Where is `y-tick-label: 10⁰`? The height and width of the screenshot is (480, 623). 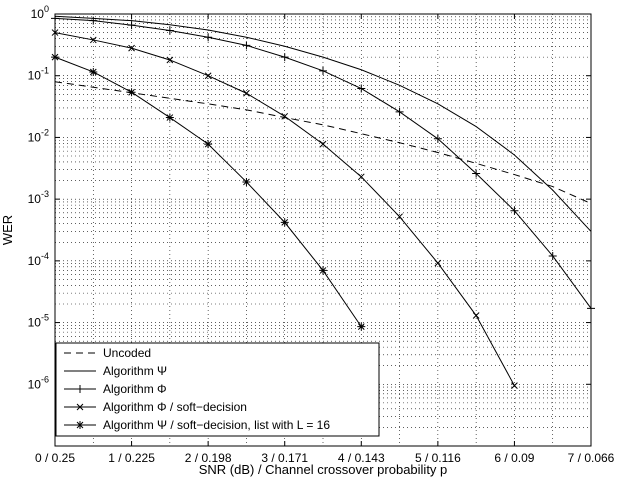 y-tick-label: 10⁰ is located at coordinates (40, 12).